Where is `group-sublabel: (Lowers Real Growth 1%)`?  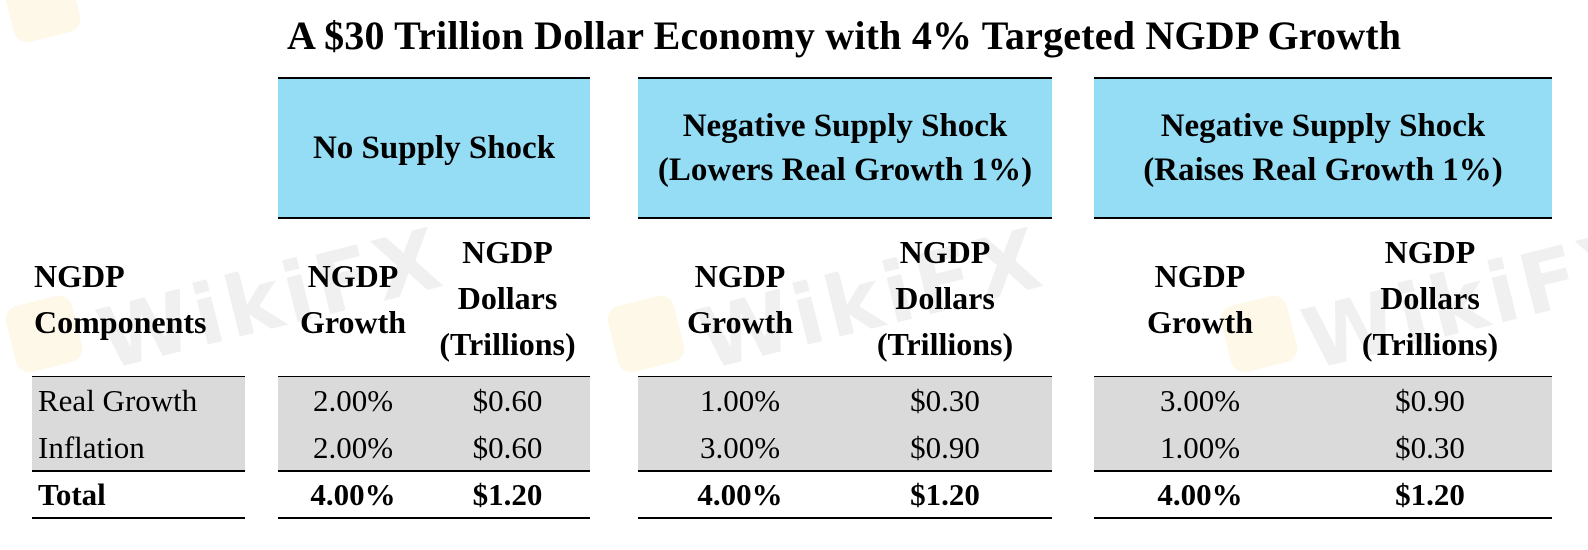 group-sublabel: (Lowers Real Growth 1%) is located at coordinates (845, 170).